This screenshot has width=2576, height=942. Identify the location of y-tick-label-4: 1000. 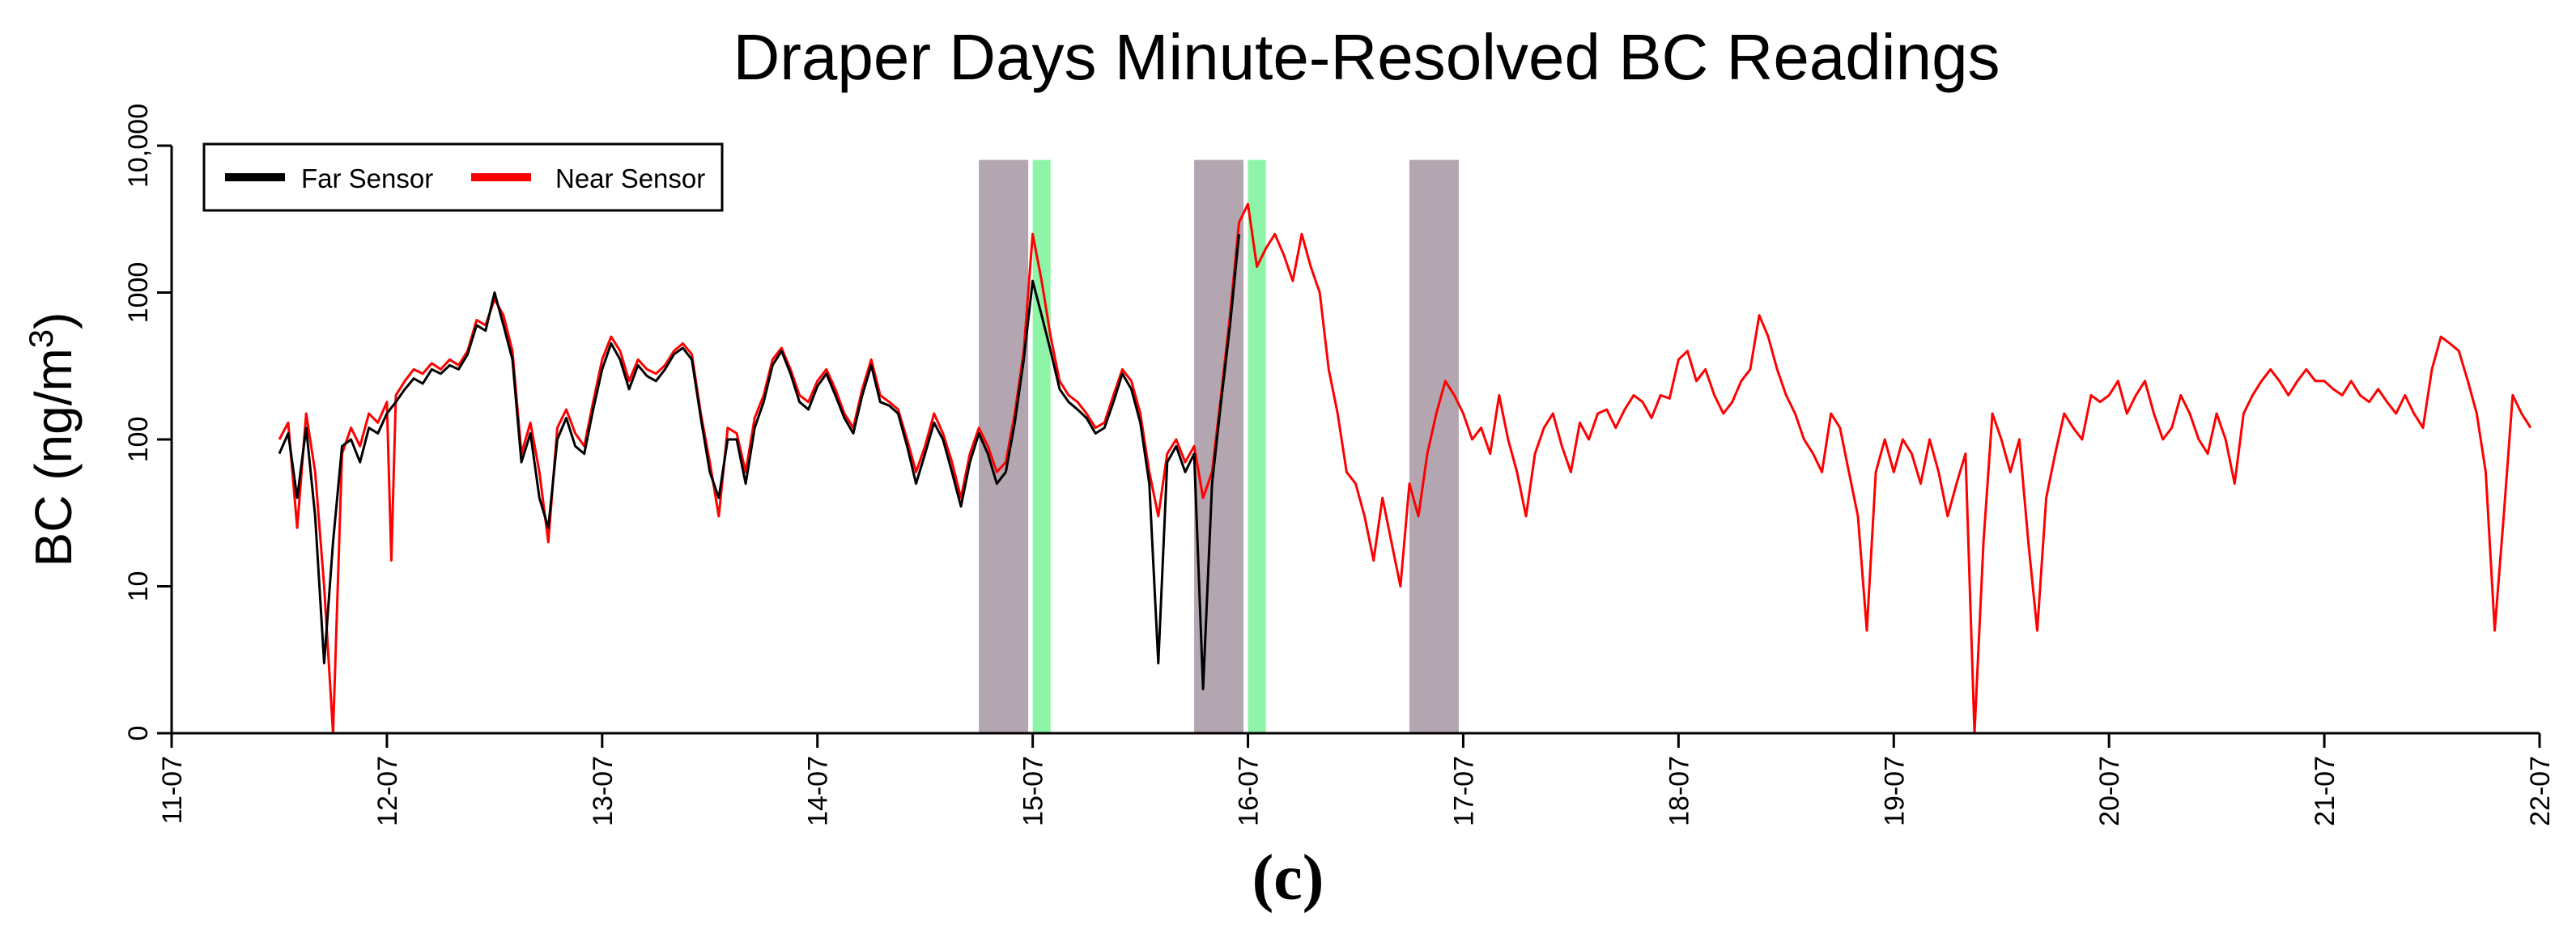
(139, 293).